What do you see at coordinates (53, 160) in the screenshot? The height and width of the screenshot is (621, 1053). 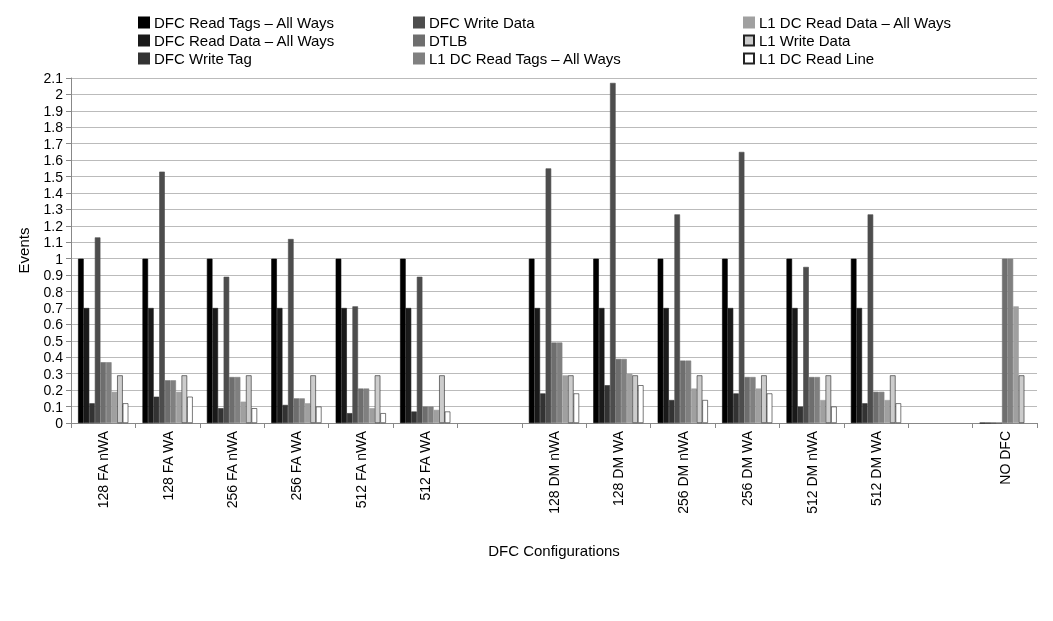 I see `y-tick-label: 1.6` at bounding box center [53, 160].